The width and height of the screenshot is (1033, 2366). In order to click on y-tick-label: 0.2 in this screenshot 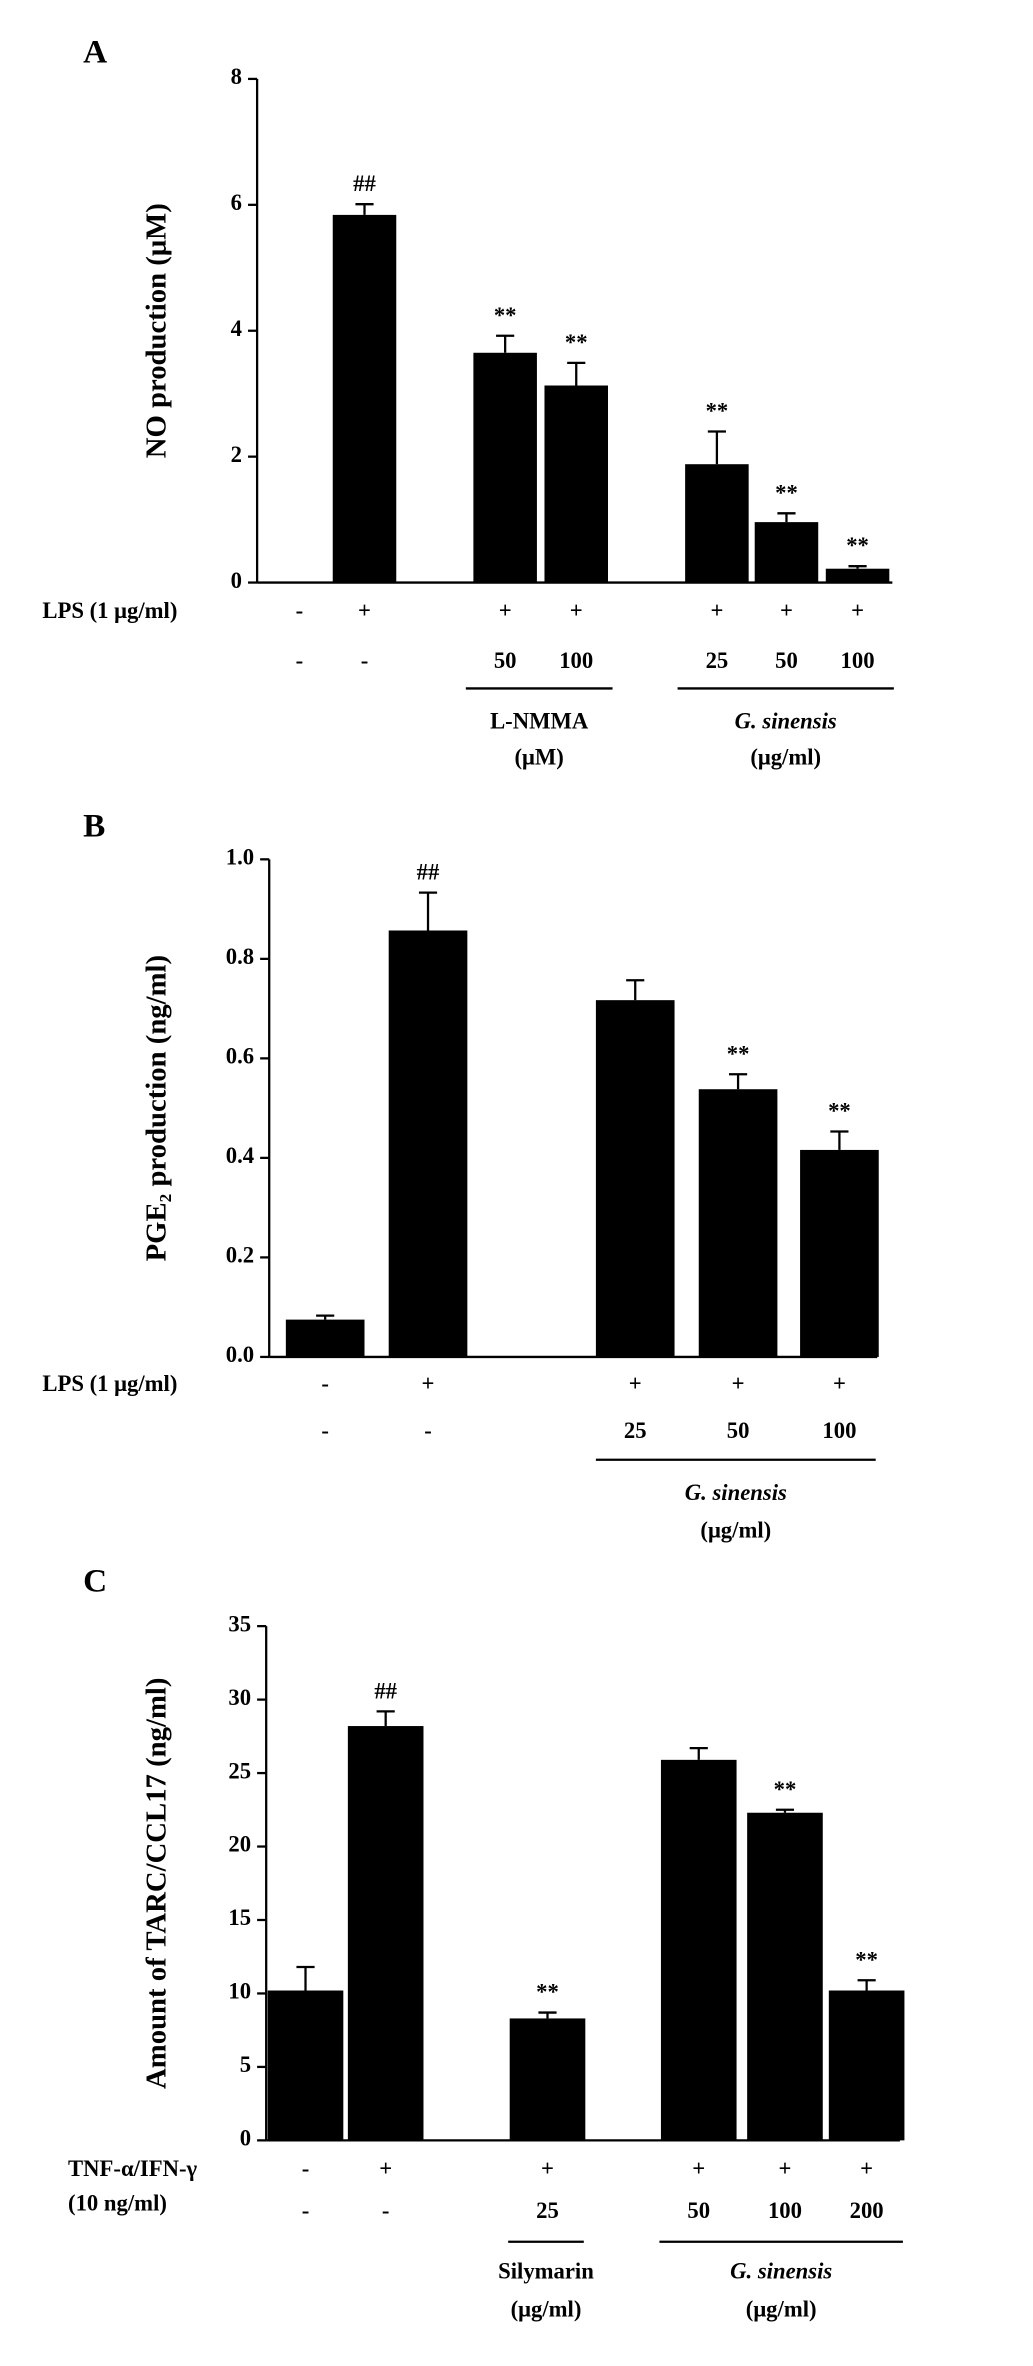, I will do `click(240, 1255)`.